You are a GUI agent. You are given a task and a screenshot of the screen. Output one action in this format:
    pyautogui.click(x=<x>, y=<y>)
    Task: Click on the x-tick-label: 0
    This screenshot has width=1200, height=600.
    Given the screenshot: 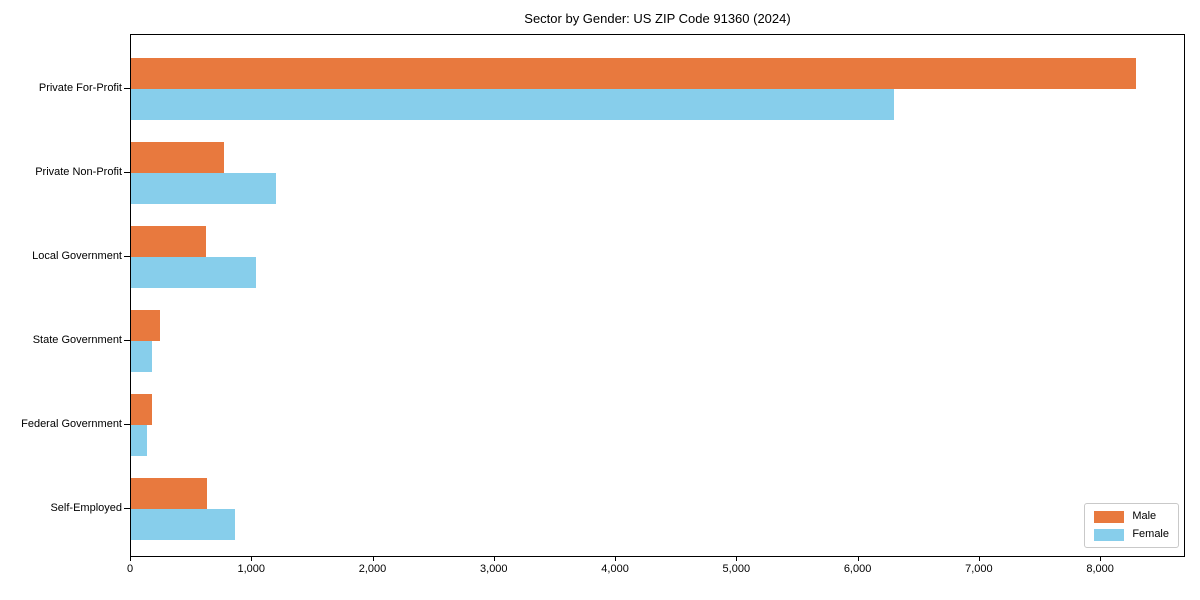 What is the action you would take?
    pyautogui.click(x=130, y=569)
    